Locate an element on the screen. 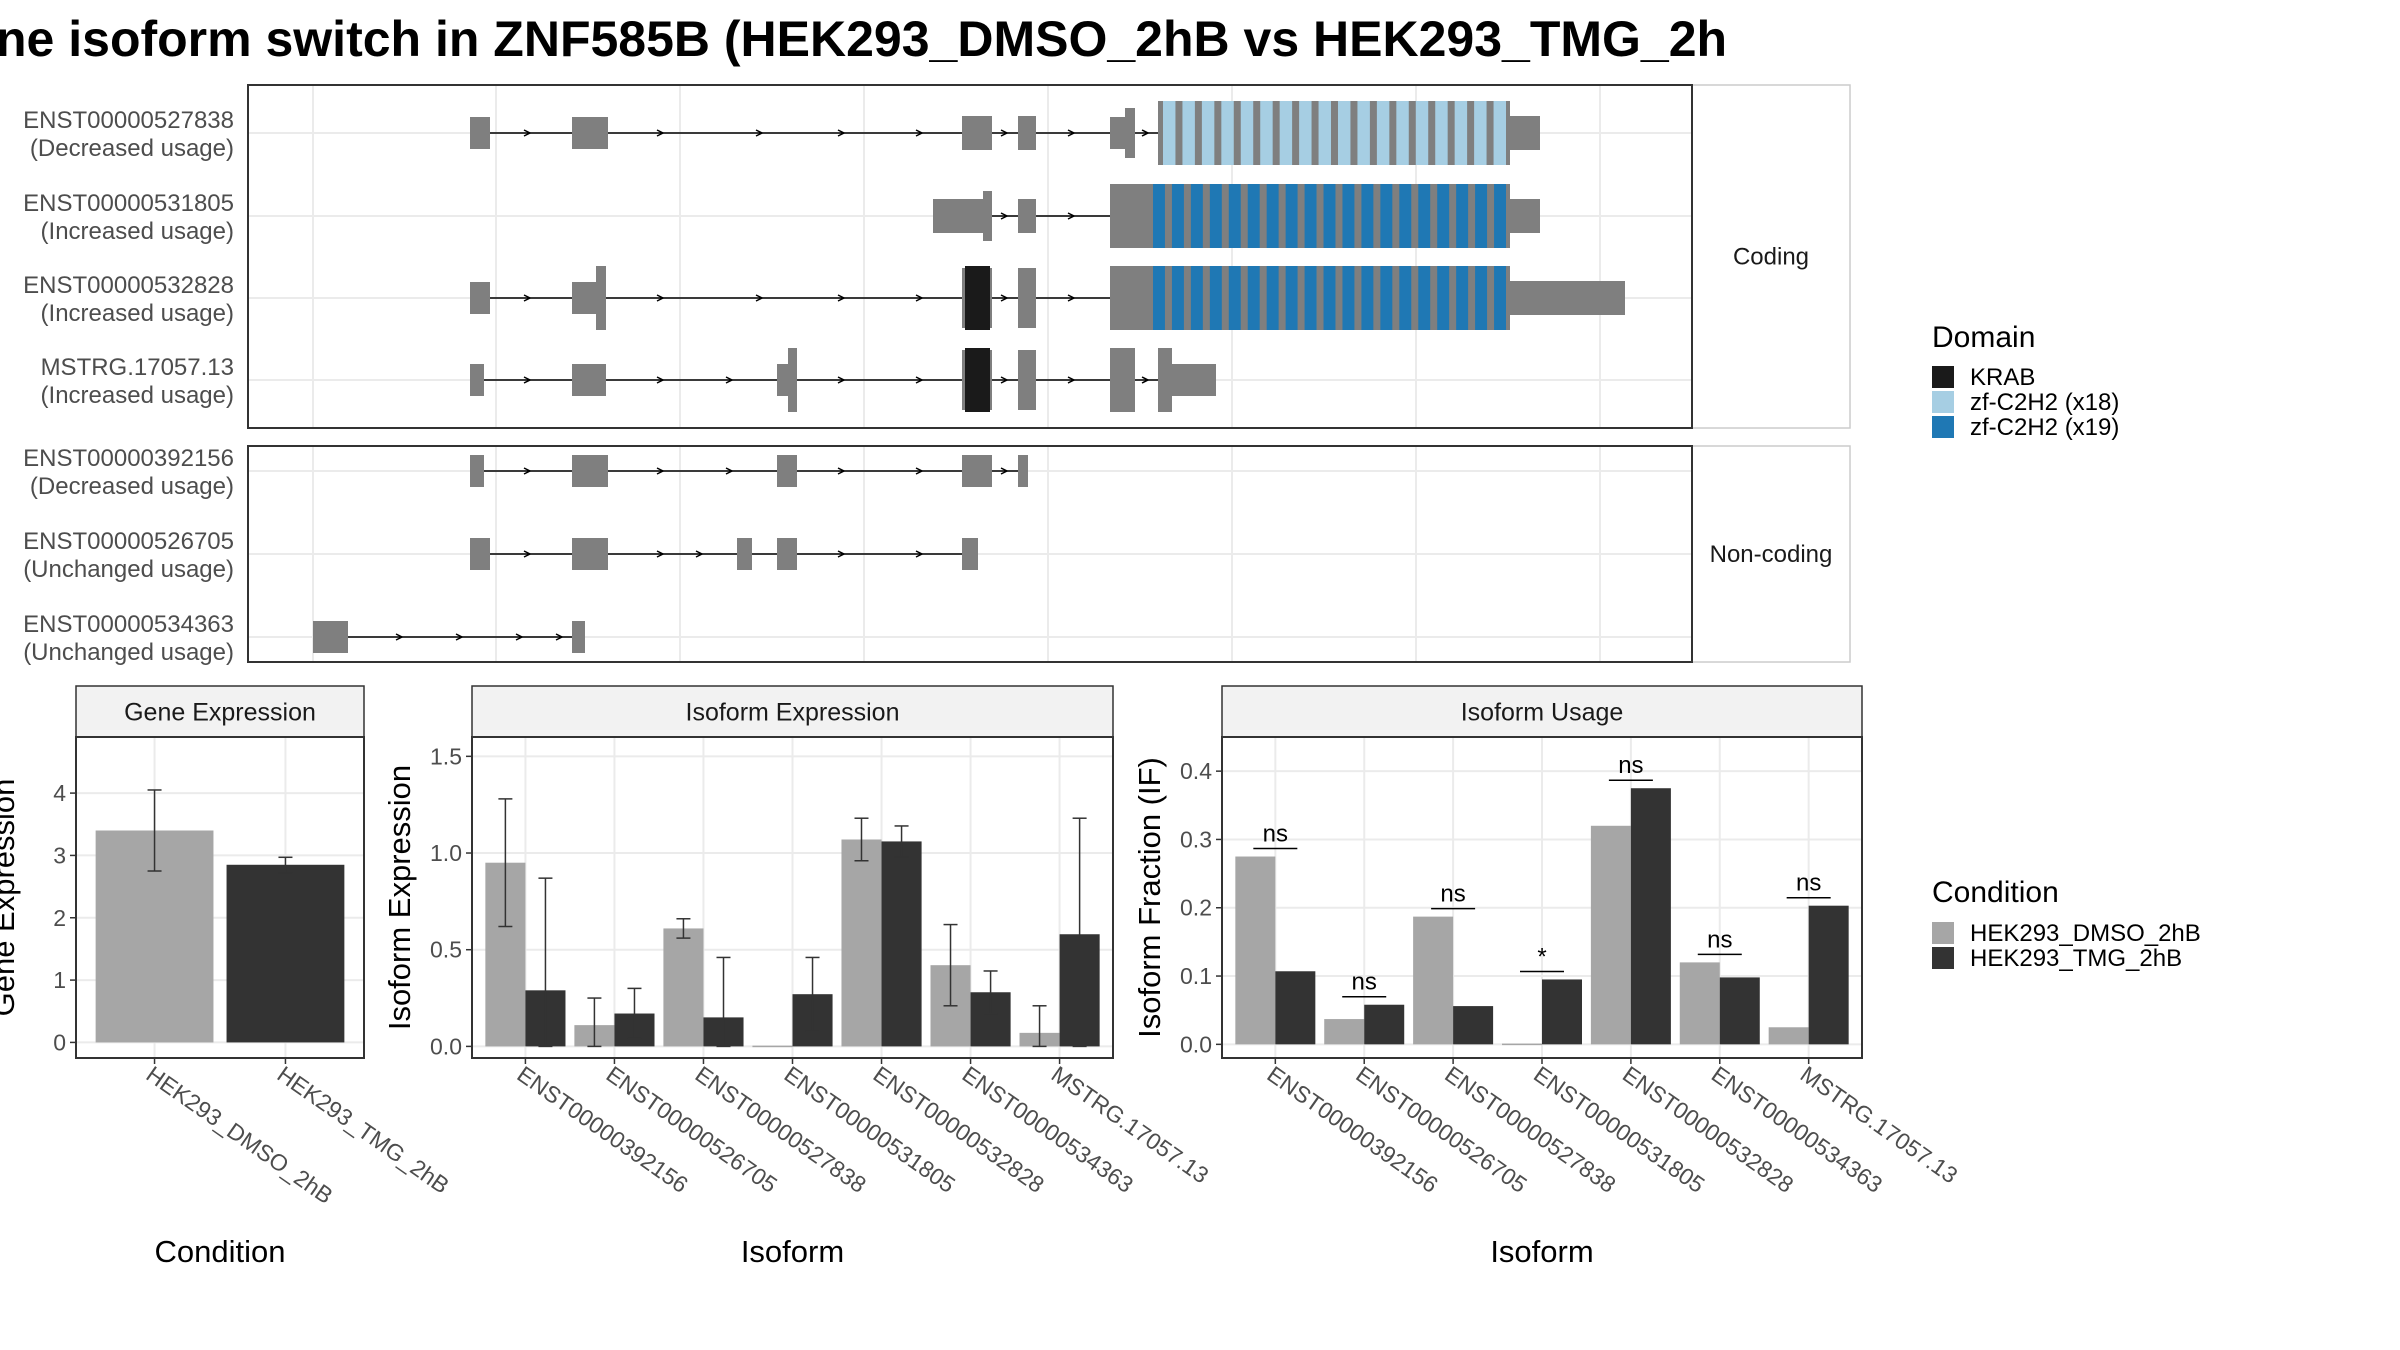 The width and height of the screenshot is (2400, 1350). y-tick-label: 0 is located at coordinates (59, 1042).